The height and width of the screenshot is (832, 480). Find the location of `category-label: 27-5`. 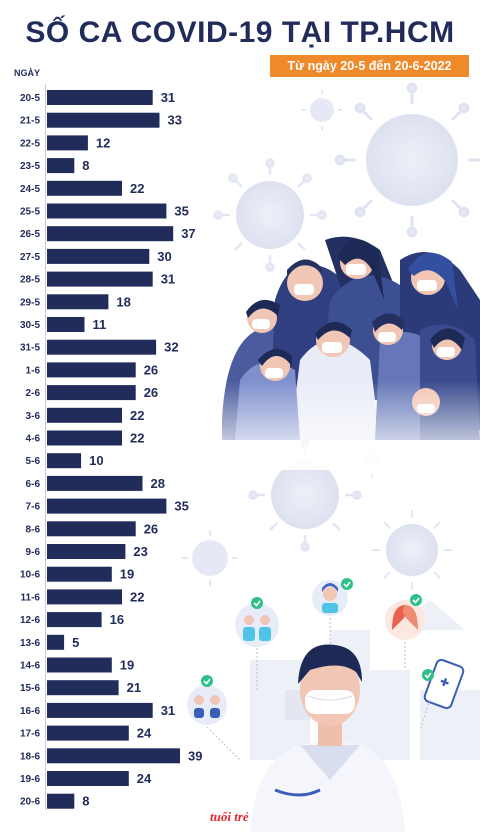

category-label: 27-5 is located at coordinates (30, 257).